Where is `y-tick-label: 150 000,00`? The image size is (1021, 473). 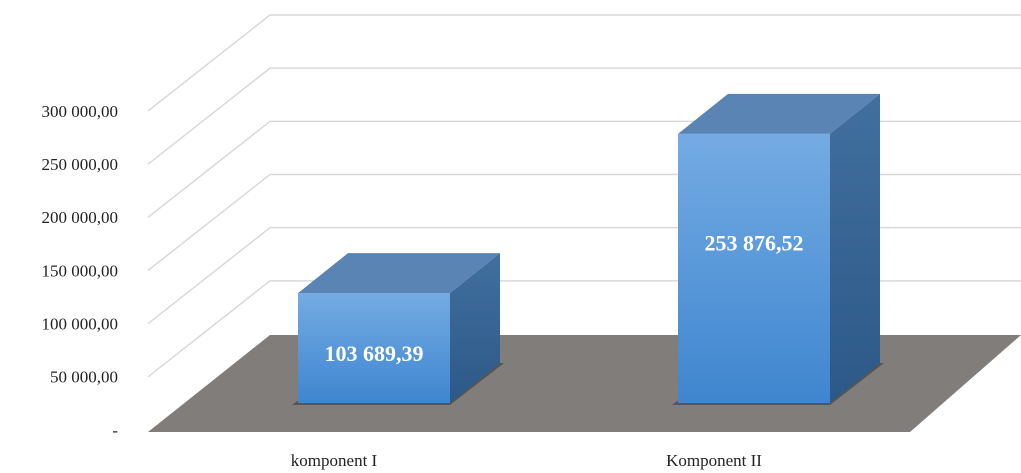
y-tick-label: 150 000,00 is located at coordinates (80, 270).